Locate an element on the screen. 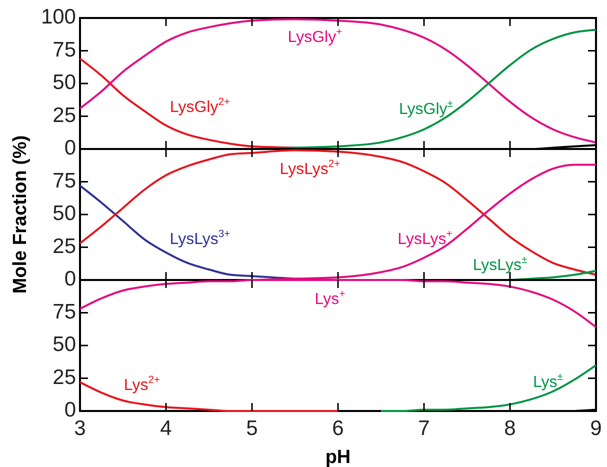  x-tick-label: 7 is located at coordinates (424, 428).